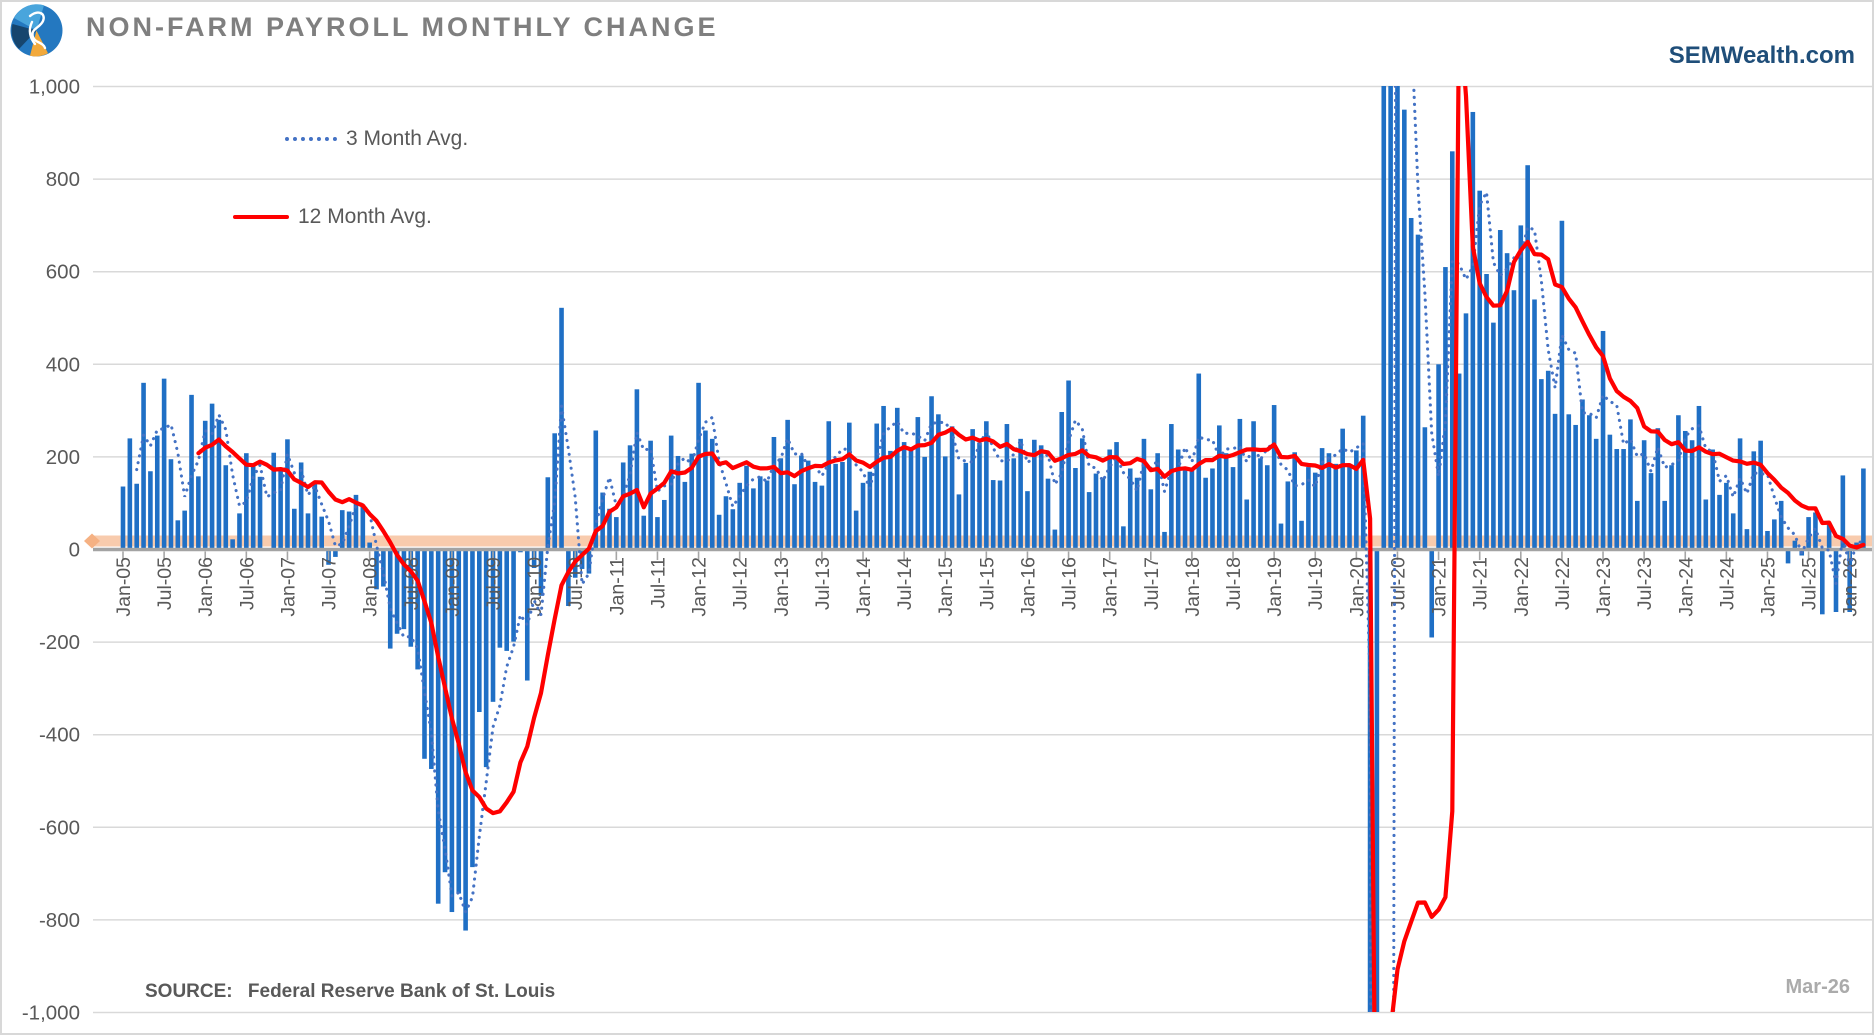  Describe the element at coordinates (59, 642) in the screenshot. I see `svg-text: -200` at that location.